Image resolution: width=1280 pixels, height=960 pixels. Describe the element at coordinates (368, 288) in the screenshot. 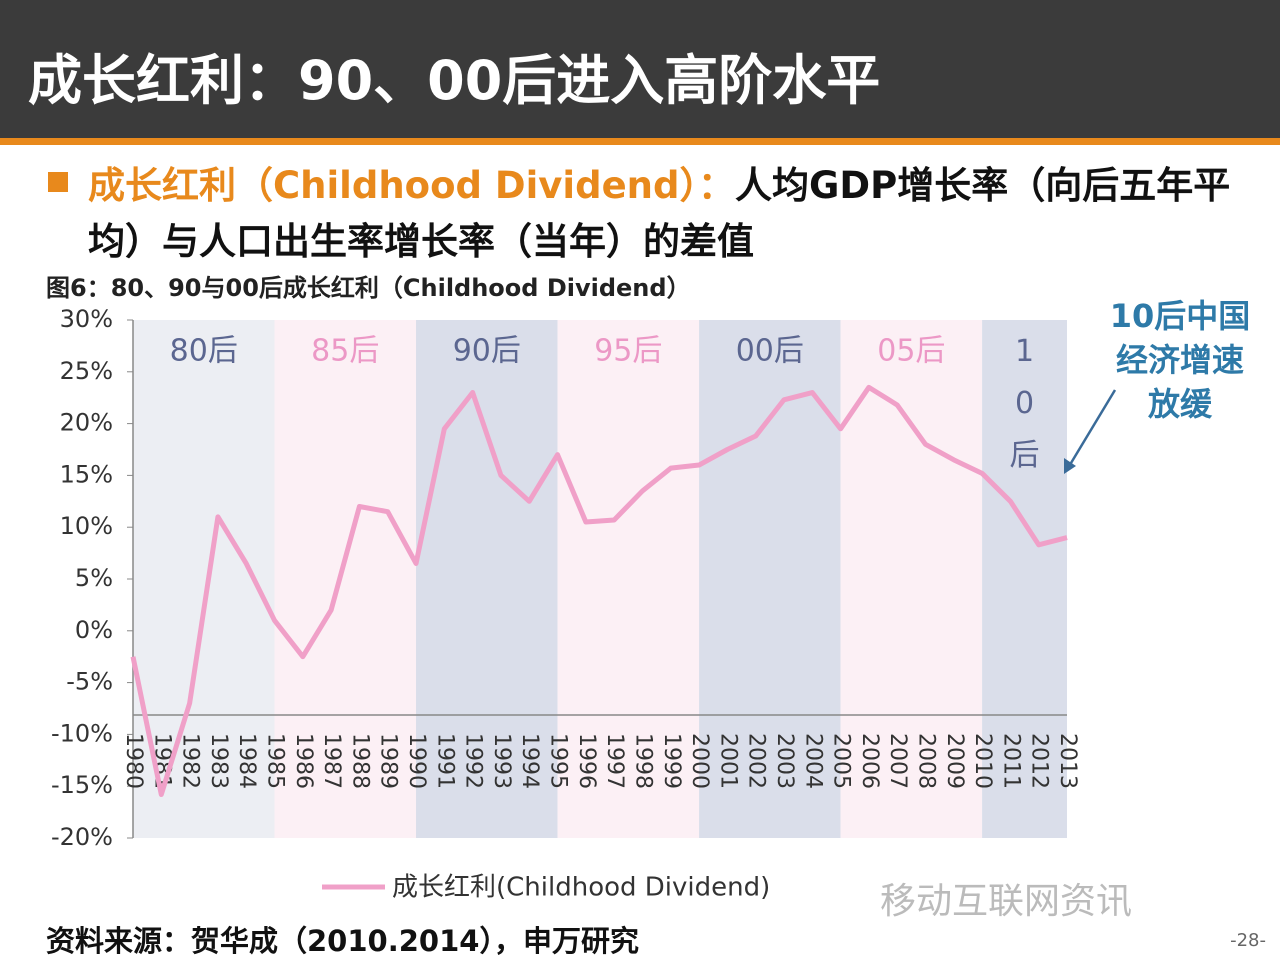

I see `chart-title: 图6：80、90与00后成长红利（Childhood Dividend）` at that location.